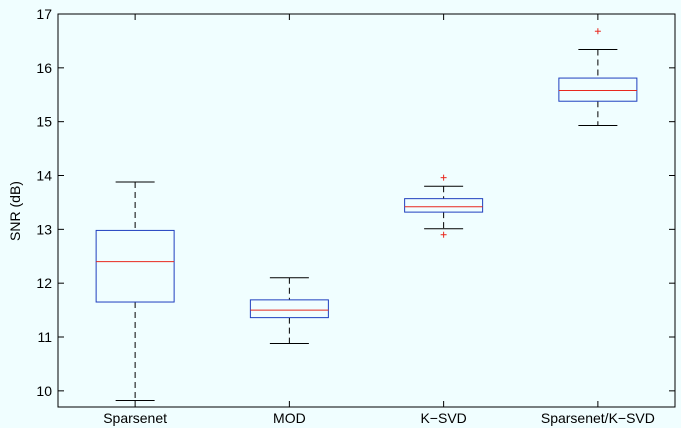 The width and height of the screenshot is (681, 428). I want to click on x-tick-label: MOD, so click(289, 418).